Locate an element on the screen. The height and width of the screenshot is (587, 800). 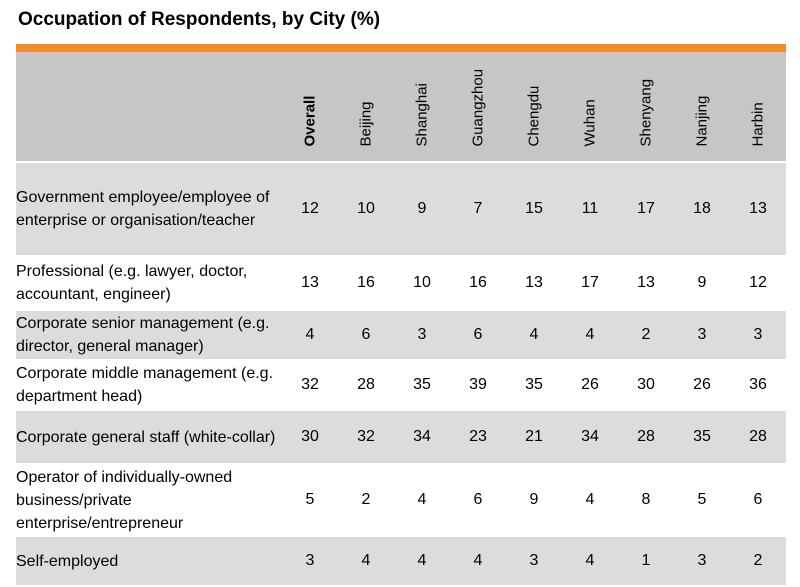
column-header-label: Overall is located at coordinates (310, 121).